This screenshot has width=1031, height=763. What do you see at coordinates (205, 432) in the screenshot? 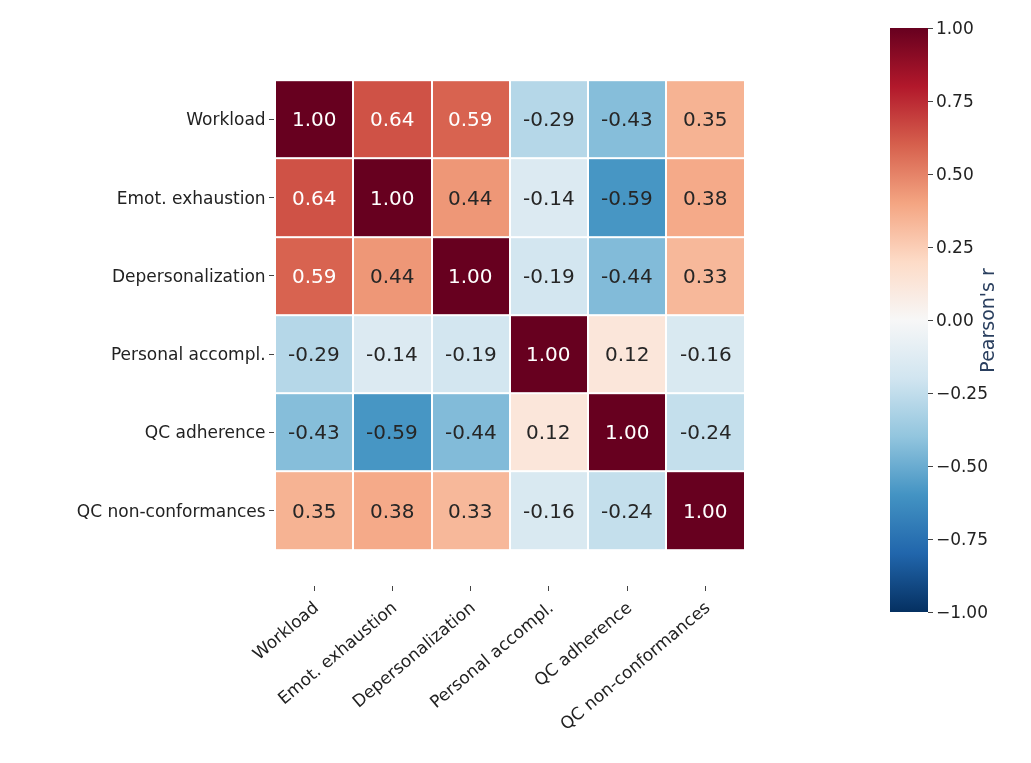
I see `y-tick-label: QC adherence` at bounding box center [205, 432].